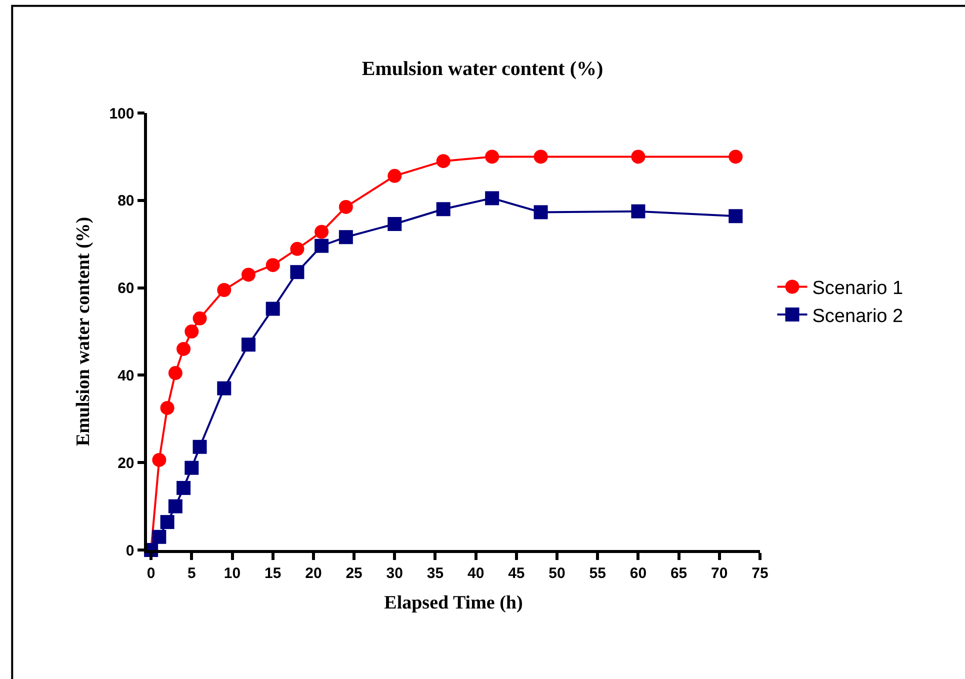 Image resolution: width=965 pixels, height=679 pixels. What do you see at coordinates (126, 289) in the screenshot?
I see `y-tick-label: 60` at bounding box center [126, 289].